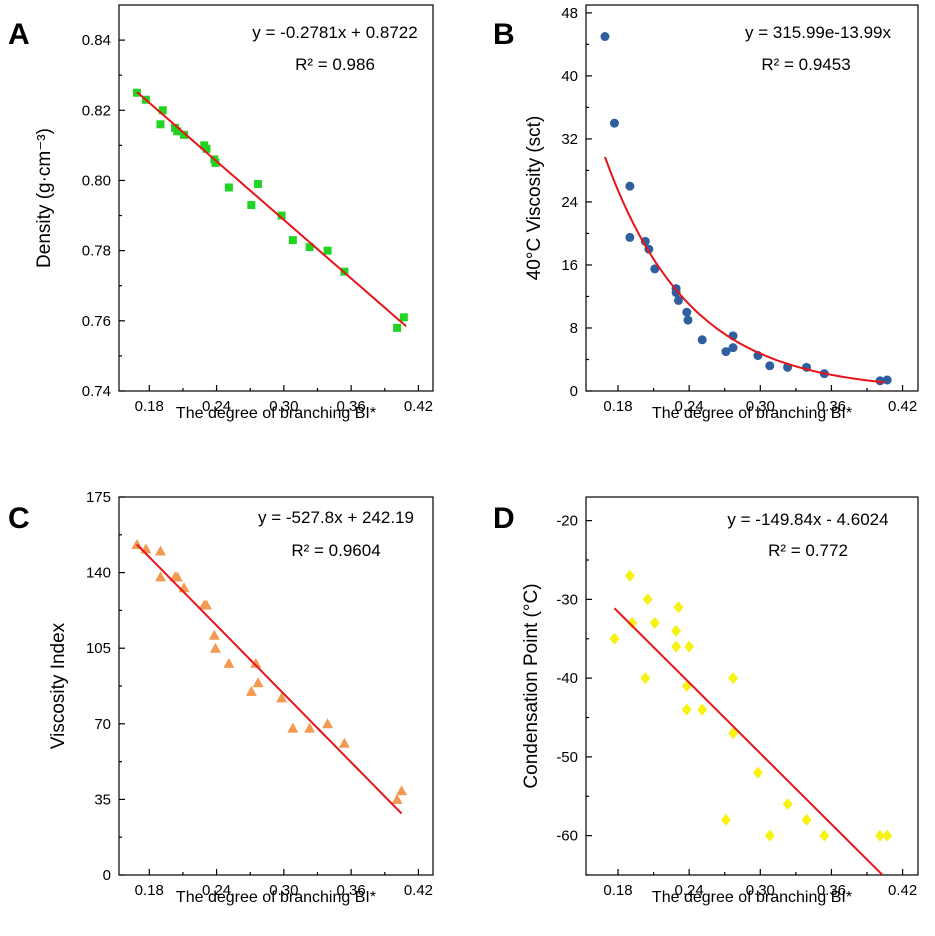  What do you see at coordinates (567, 521) in the screenshot?
I see `y-tick-label: -20` at bounding box center [567, 521].